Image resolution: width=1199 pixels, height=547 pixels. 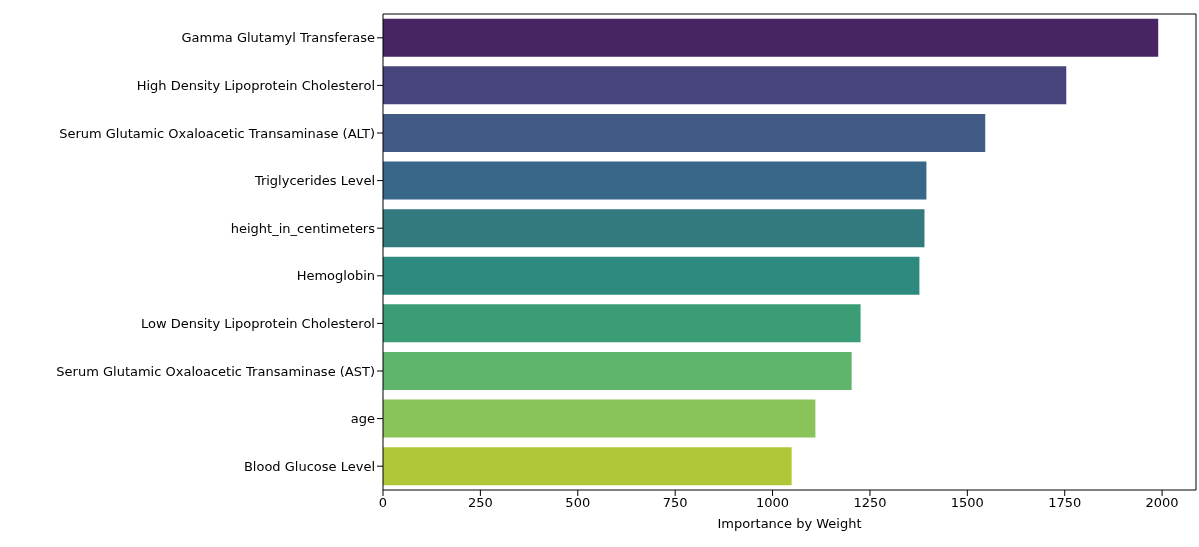 What do you see at coordinates (870, 503) in the screenshot?
I see `x-tick-label: 1250` at bounding box center [870, 503].